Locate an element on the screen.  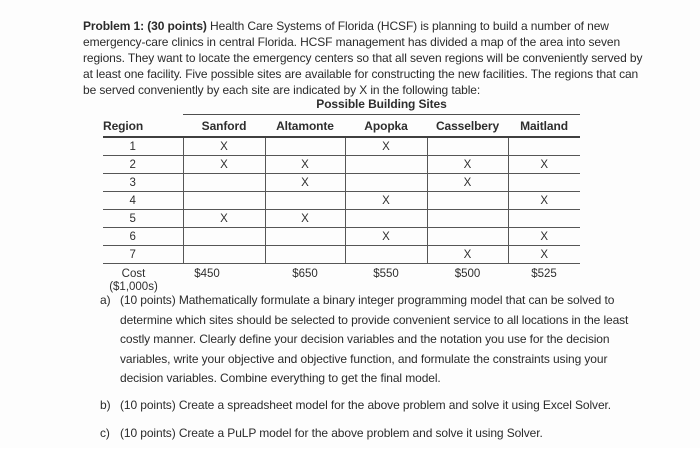
column-header-region: Region is located at coordinates (143, 126).